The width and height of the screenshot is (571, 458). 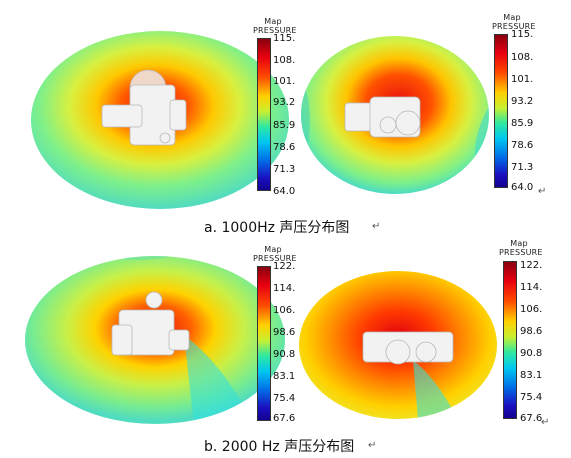 I want to click on pressure-map-a-right, so click(x=395, y=115).